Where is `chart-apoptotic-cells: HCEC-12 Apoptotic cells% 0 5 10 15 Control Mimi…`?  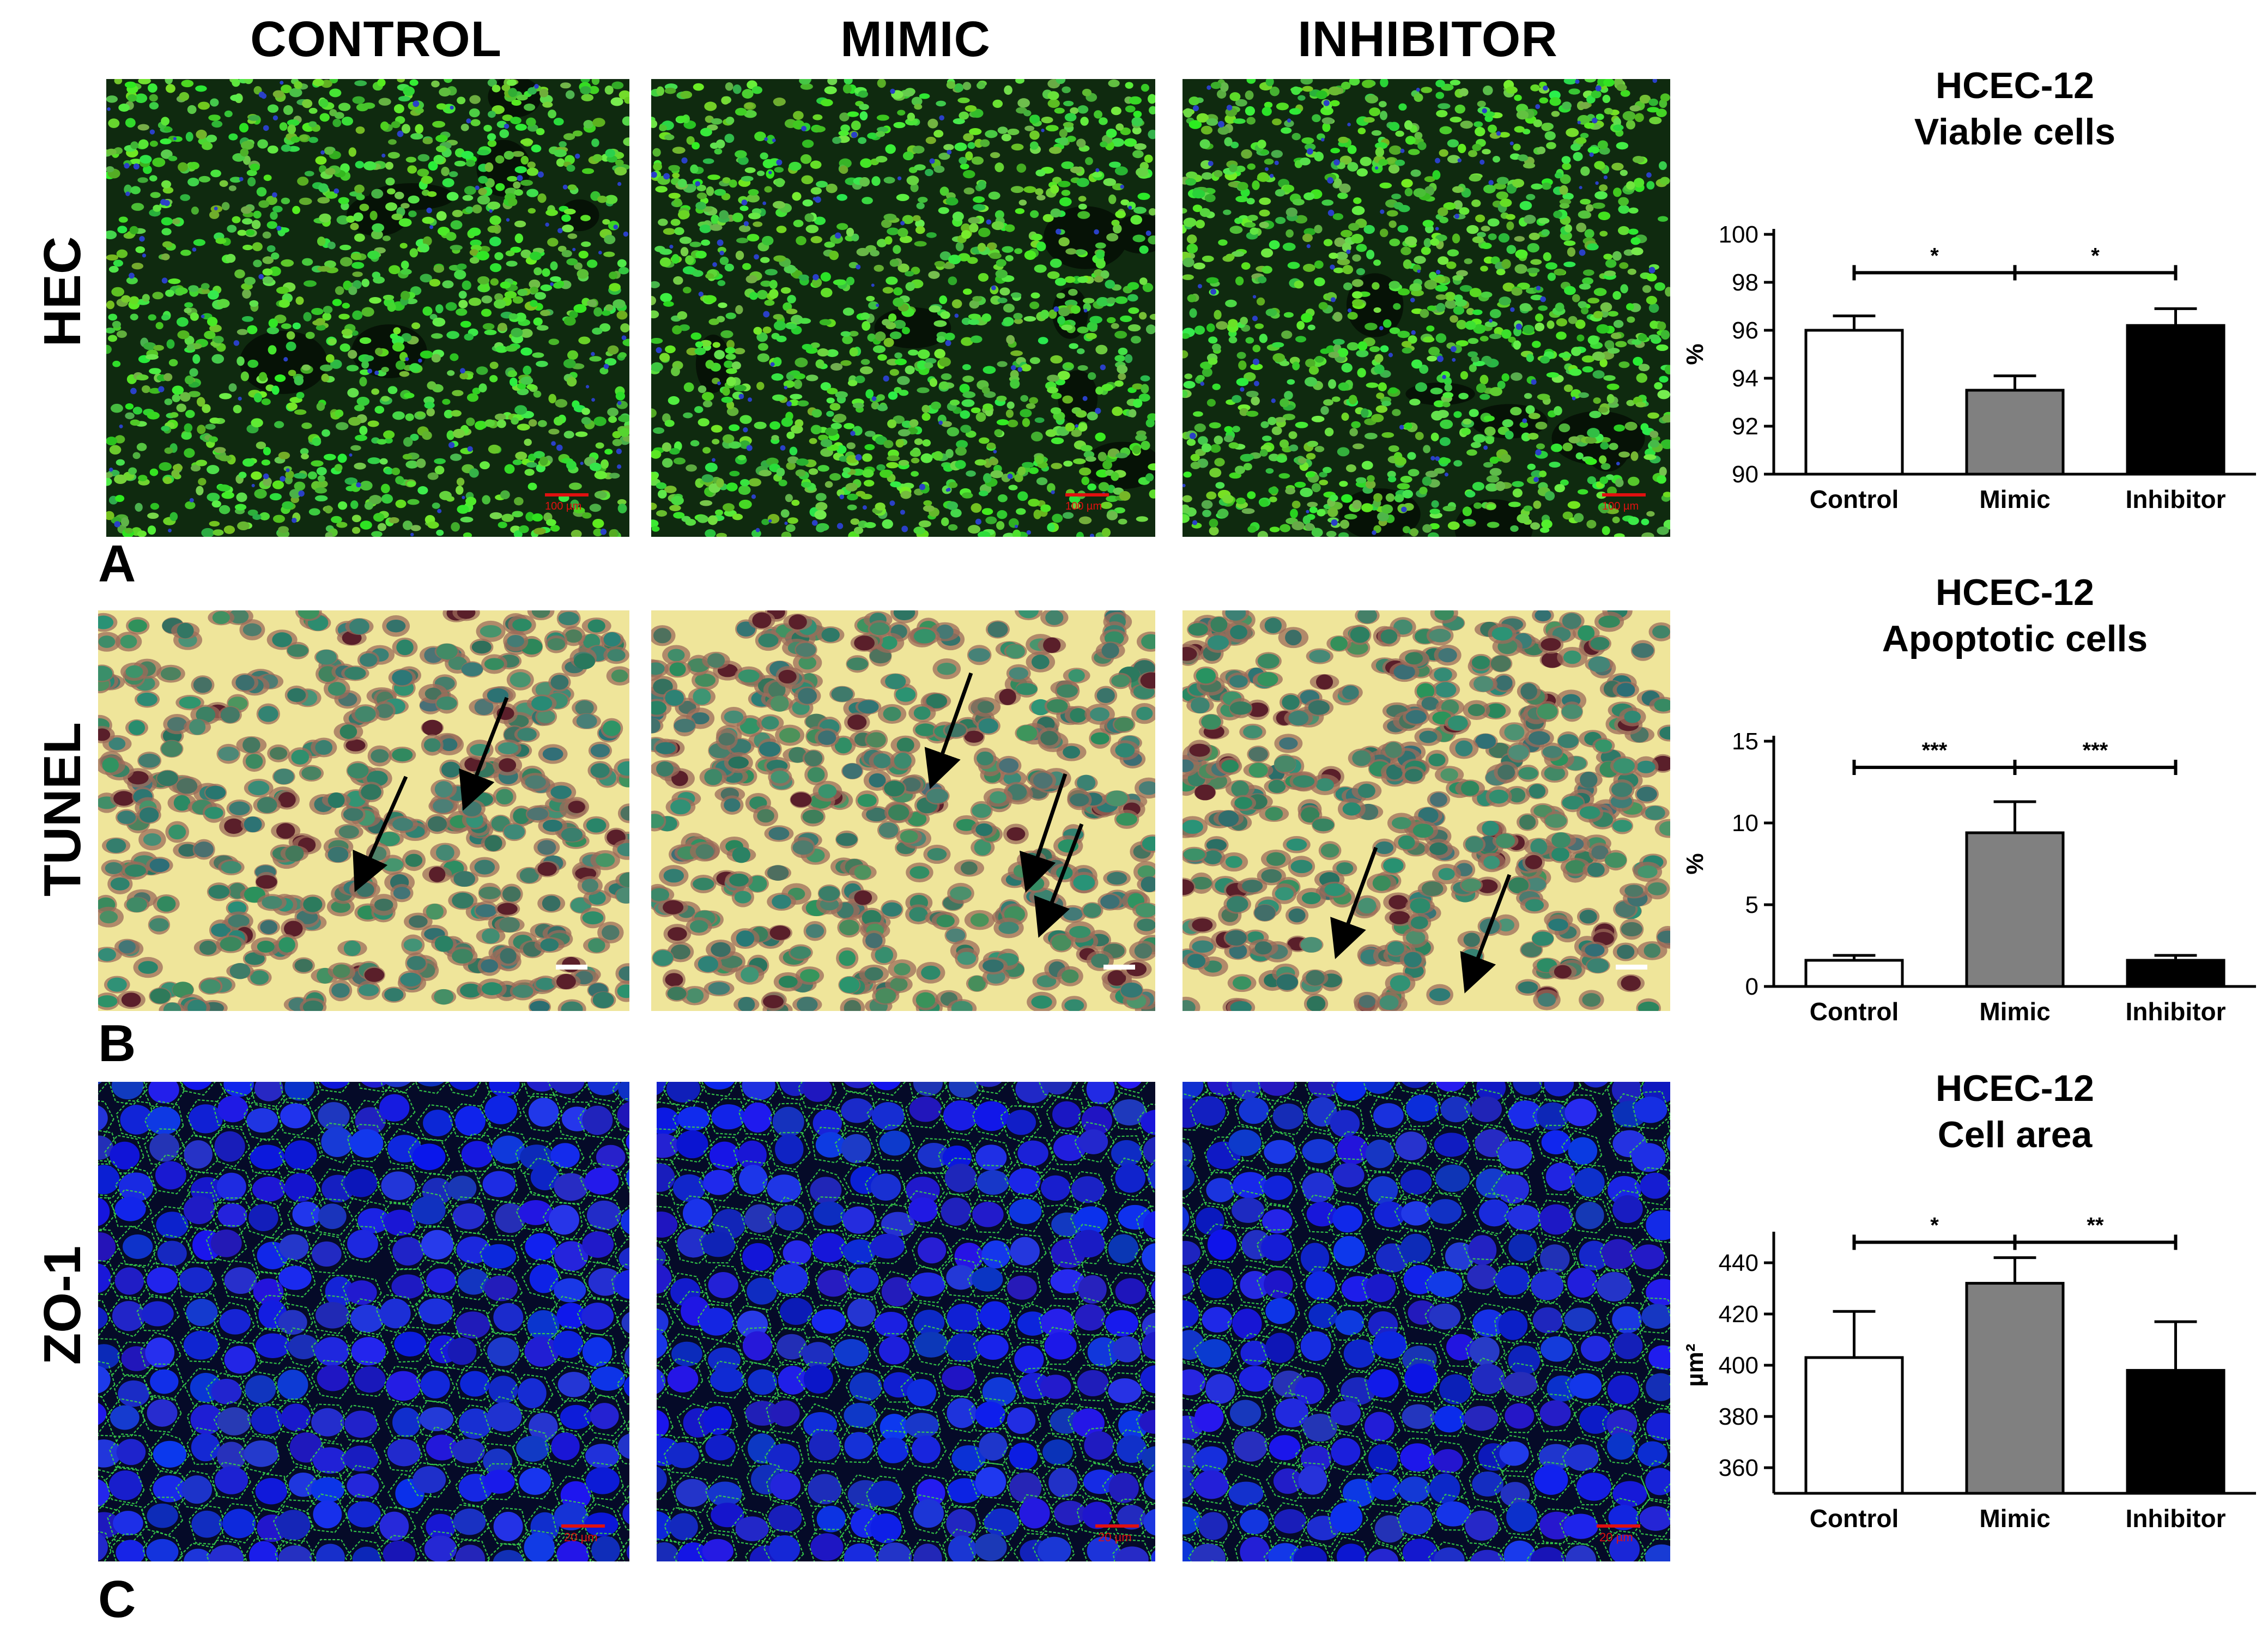
chart-apoptotic-cells: HCEC-12 Apoptotic cells% 0 5 10 15 Control Mimi… is located at coordinates (1973, 806).